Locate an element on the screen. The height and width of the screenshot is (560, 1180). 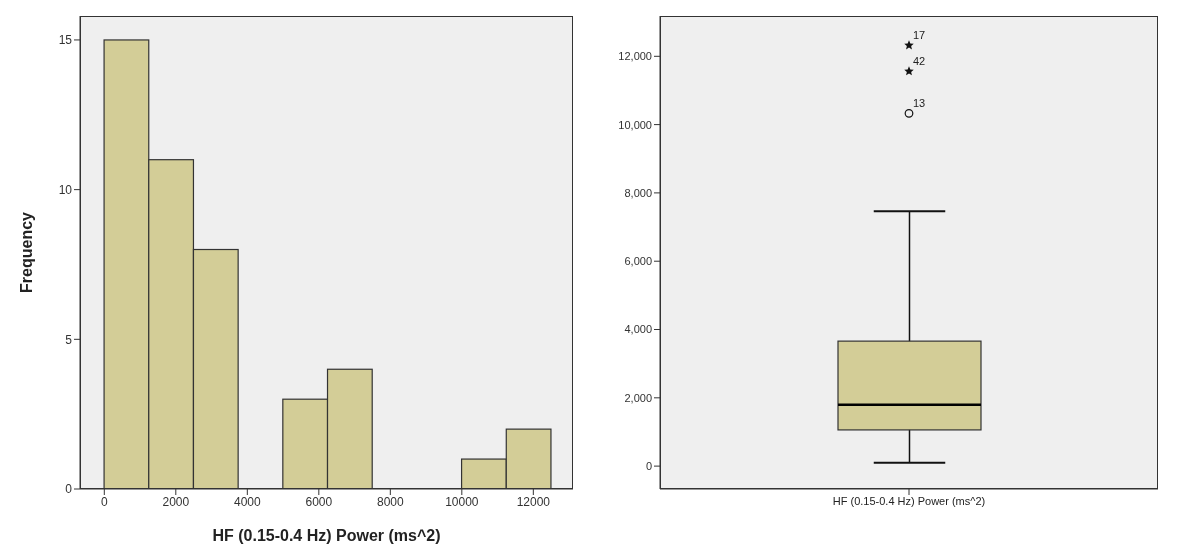
y-tick-label: 10 is located at coordinates (65, 189).